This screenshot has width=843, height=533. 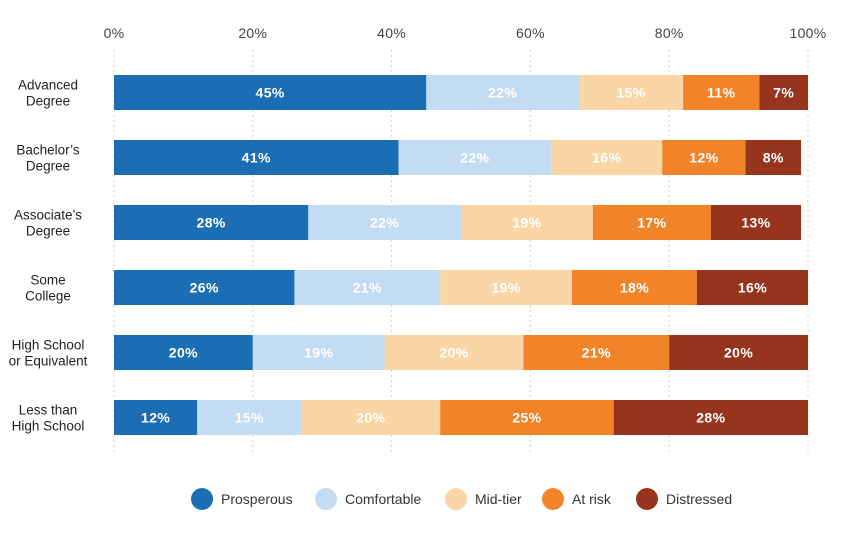 I want to click on legend-label: Mid-tier, so click(x=498, y=499).